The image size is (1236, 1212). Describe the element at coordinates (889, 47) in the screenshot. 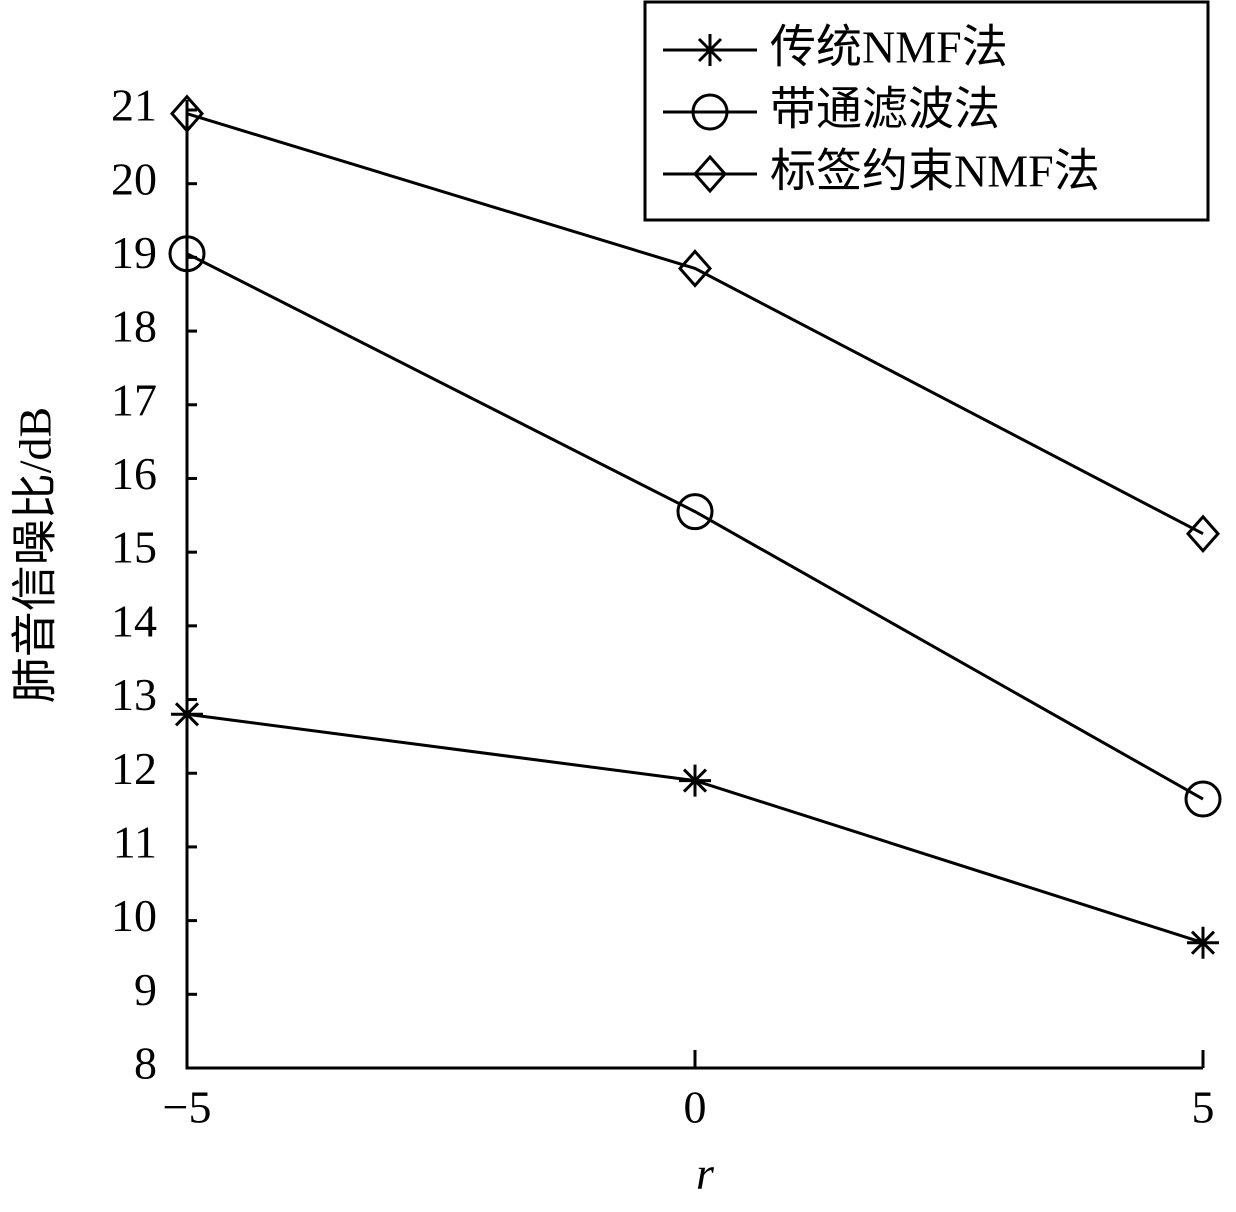

I see `legend-label: 传统NMF法` at that location.